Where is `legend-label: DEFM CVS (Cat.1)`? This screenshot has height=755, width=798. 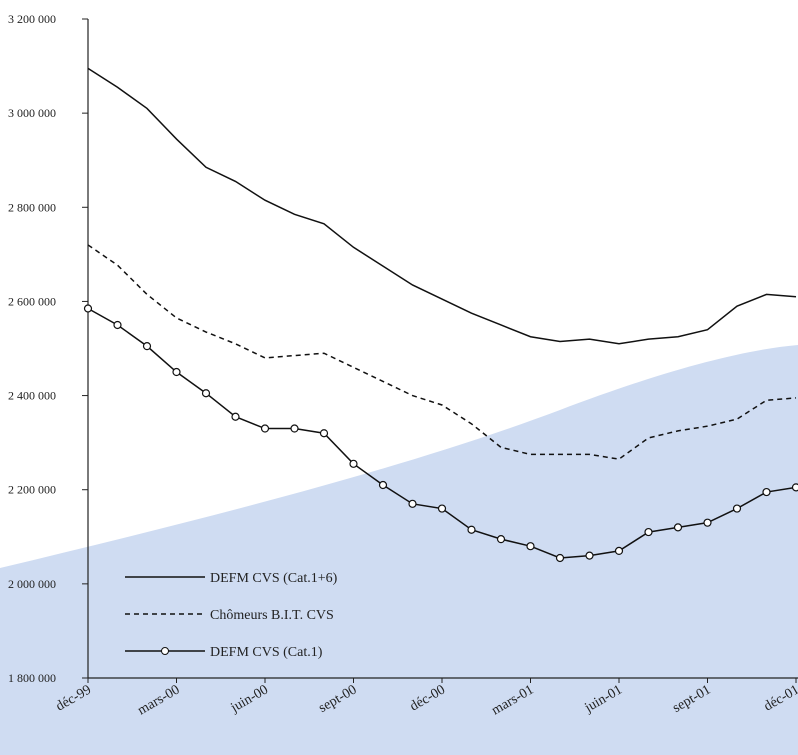 legend-label: DEFM CVS (Cat.1) is located at coordinates (266, 652).